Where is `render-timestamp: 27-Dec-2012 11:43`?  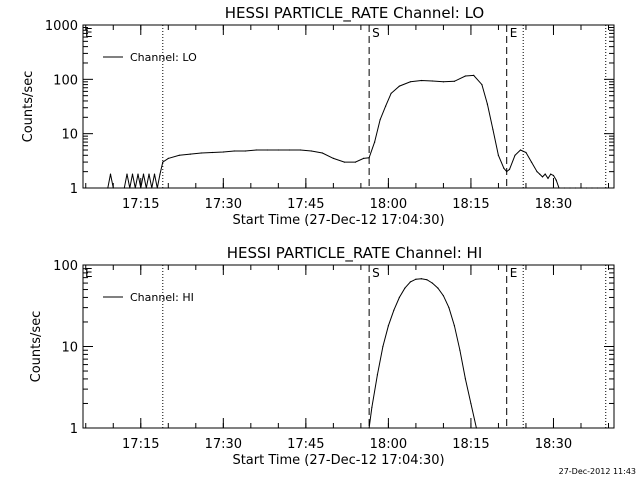
render-timestamp: 27-Dec-2012 11:43 is located at coordinates (597, 471).